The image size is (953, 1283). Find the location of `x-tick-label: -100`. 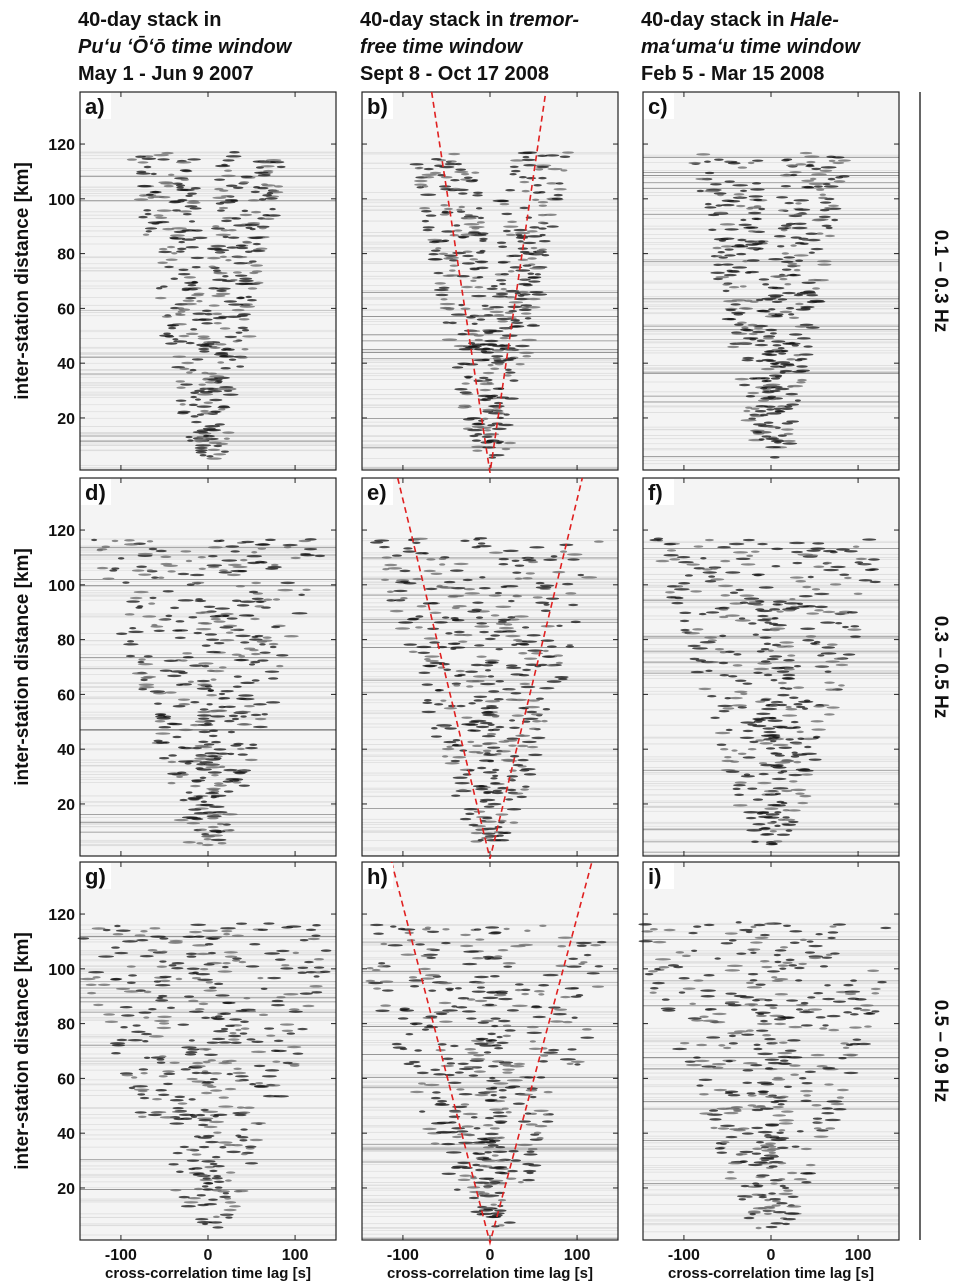

x-tick-label: -100 is located at coordinates (684, 1255).